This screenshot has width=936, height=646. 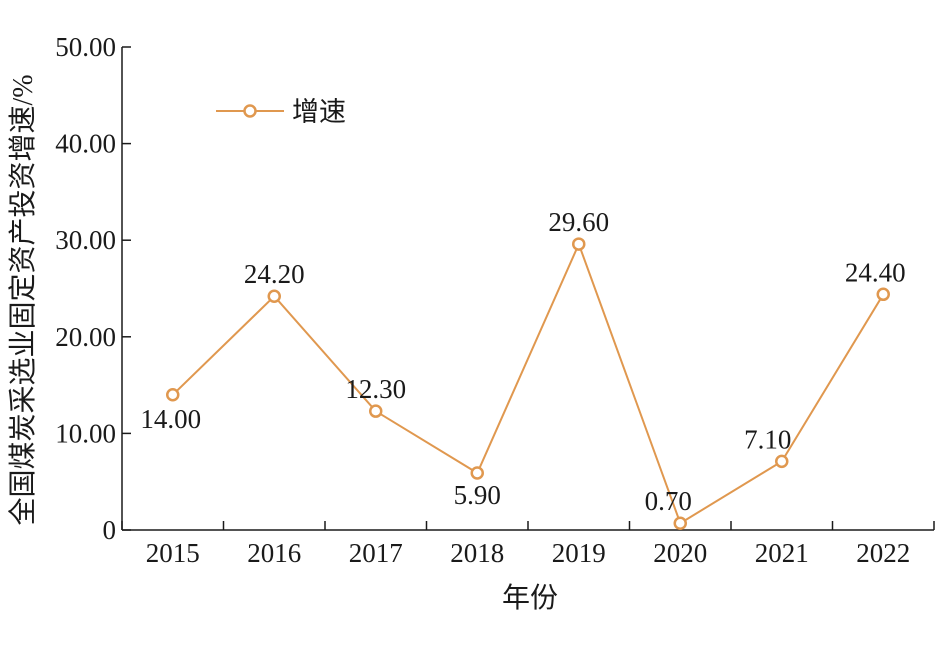 I want to click on y-tick-label: 50.00, so click(x=85, y=47).